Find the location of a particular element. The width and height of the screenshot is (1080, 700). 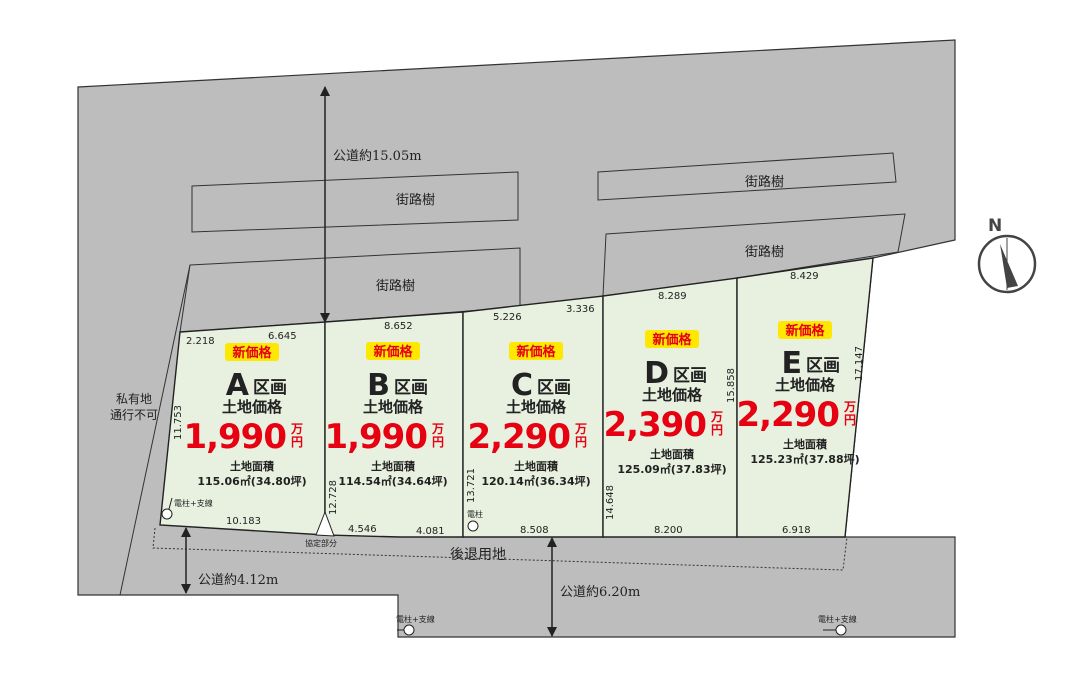

private-land-label: 通行不可 is located at coordinates (134, 415).